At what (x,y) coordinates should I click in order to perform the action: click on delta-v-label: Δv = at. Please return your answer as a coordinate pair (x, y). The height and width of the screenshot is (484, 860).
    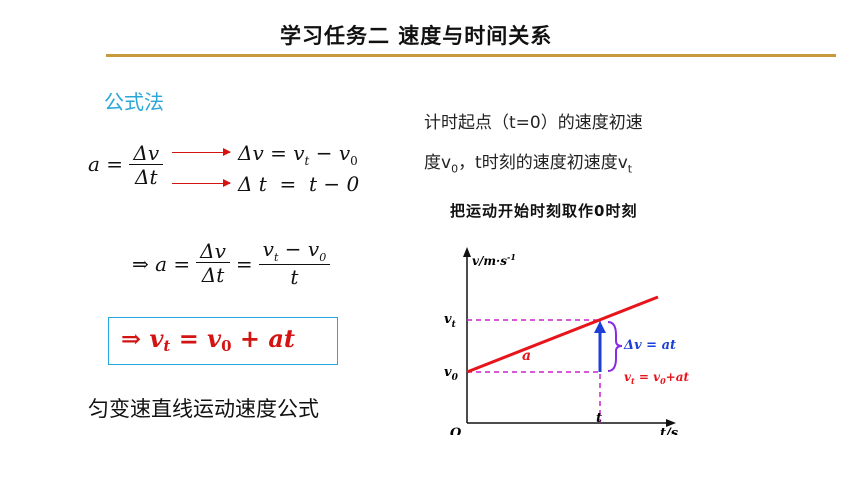
    Looking at the image, I should click on (649, 345).